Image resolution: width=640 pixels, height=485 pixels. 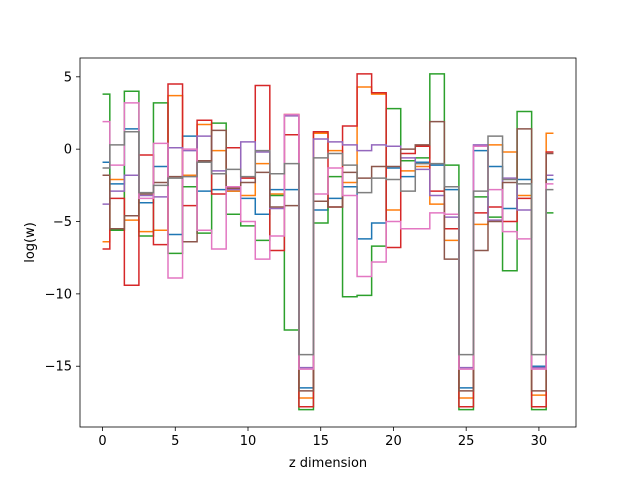 I want to click on x-axis-ticks: 0 5 10 15 20 25 30, so click(x=322, y=438).